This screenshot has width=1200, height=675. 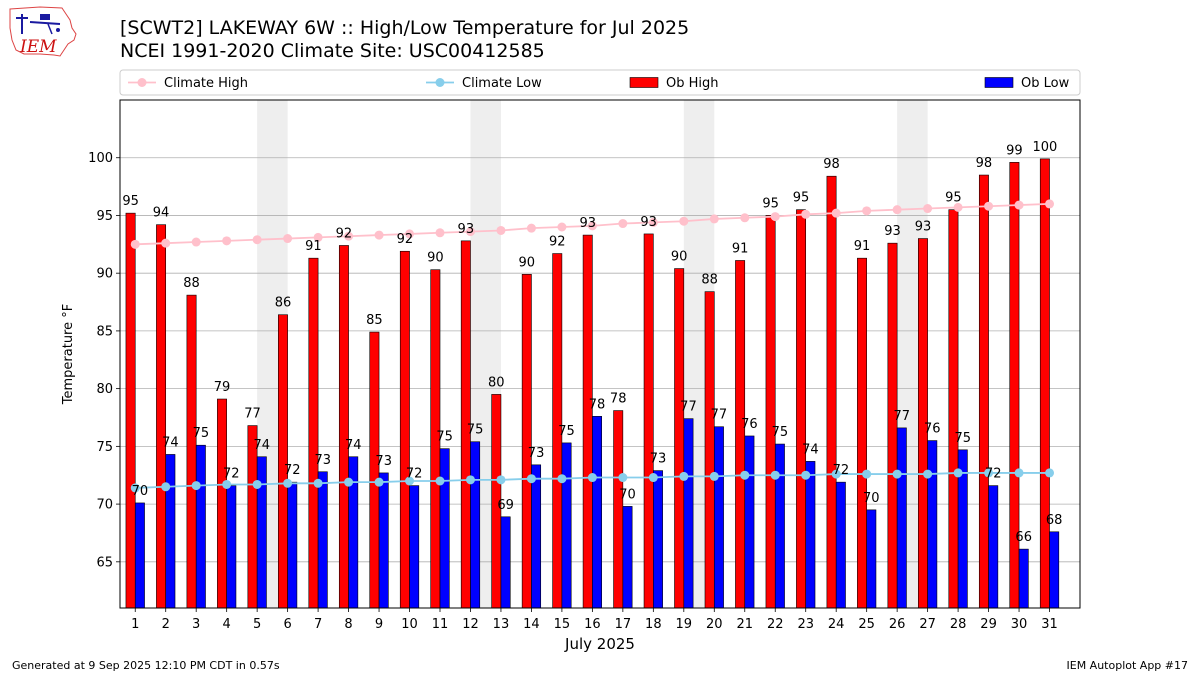 What do you see at coordinates (130, 201) in the screenshot?
I see `ob-high-label: 95` at bounding box center [130, 201].